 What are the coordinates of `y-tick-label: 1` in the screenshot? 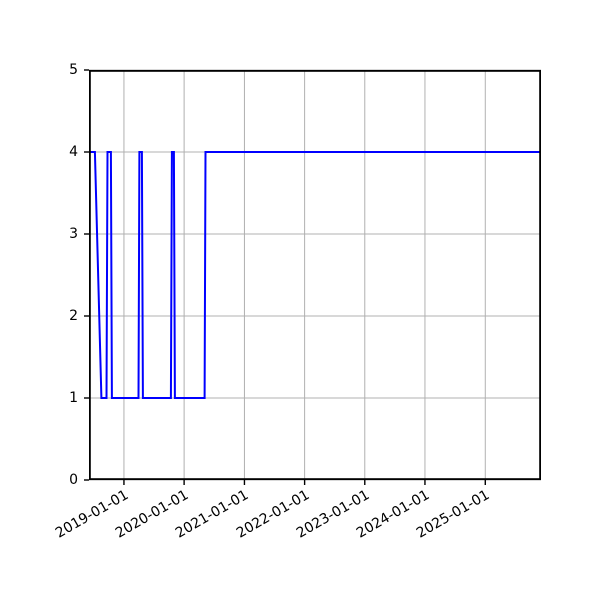 It's located at (73, 397).